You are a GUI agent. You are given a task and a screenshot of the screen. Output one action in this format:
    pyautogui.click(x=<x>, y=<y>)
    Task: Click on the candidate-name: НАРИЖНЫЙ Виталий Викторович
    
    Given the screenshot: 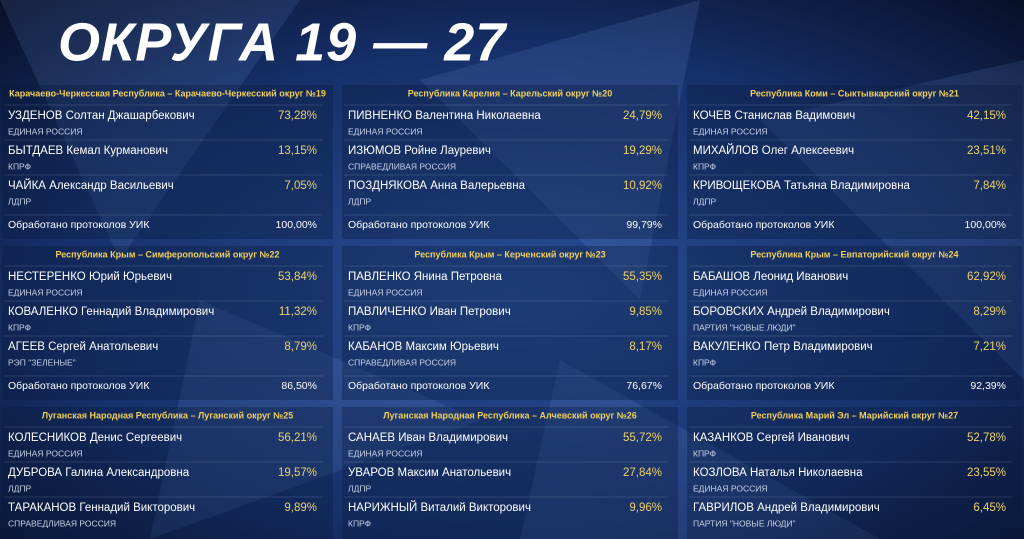 What is the action you would take?
    pyautogui.click(x=439, y=507)
    